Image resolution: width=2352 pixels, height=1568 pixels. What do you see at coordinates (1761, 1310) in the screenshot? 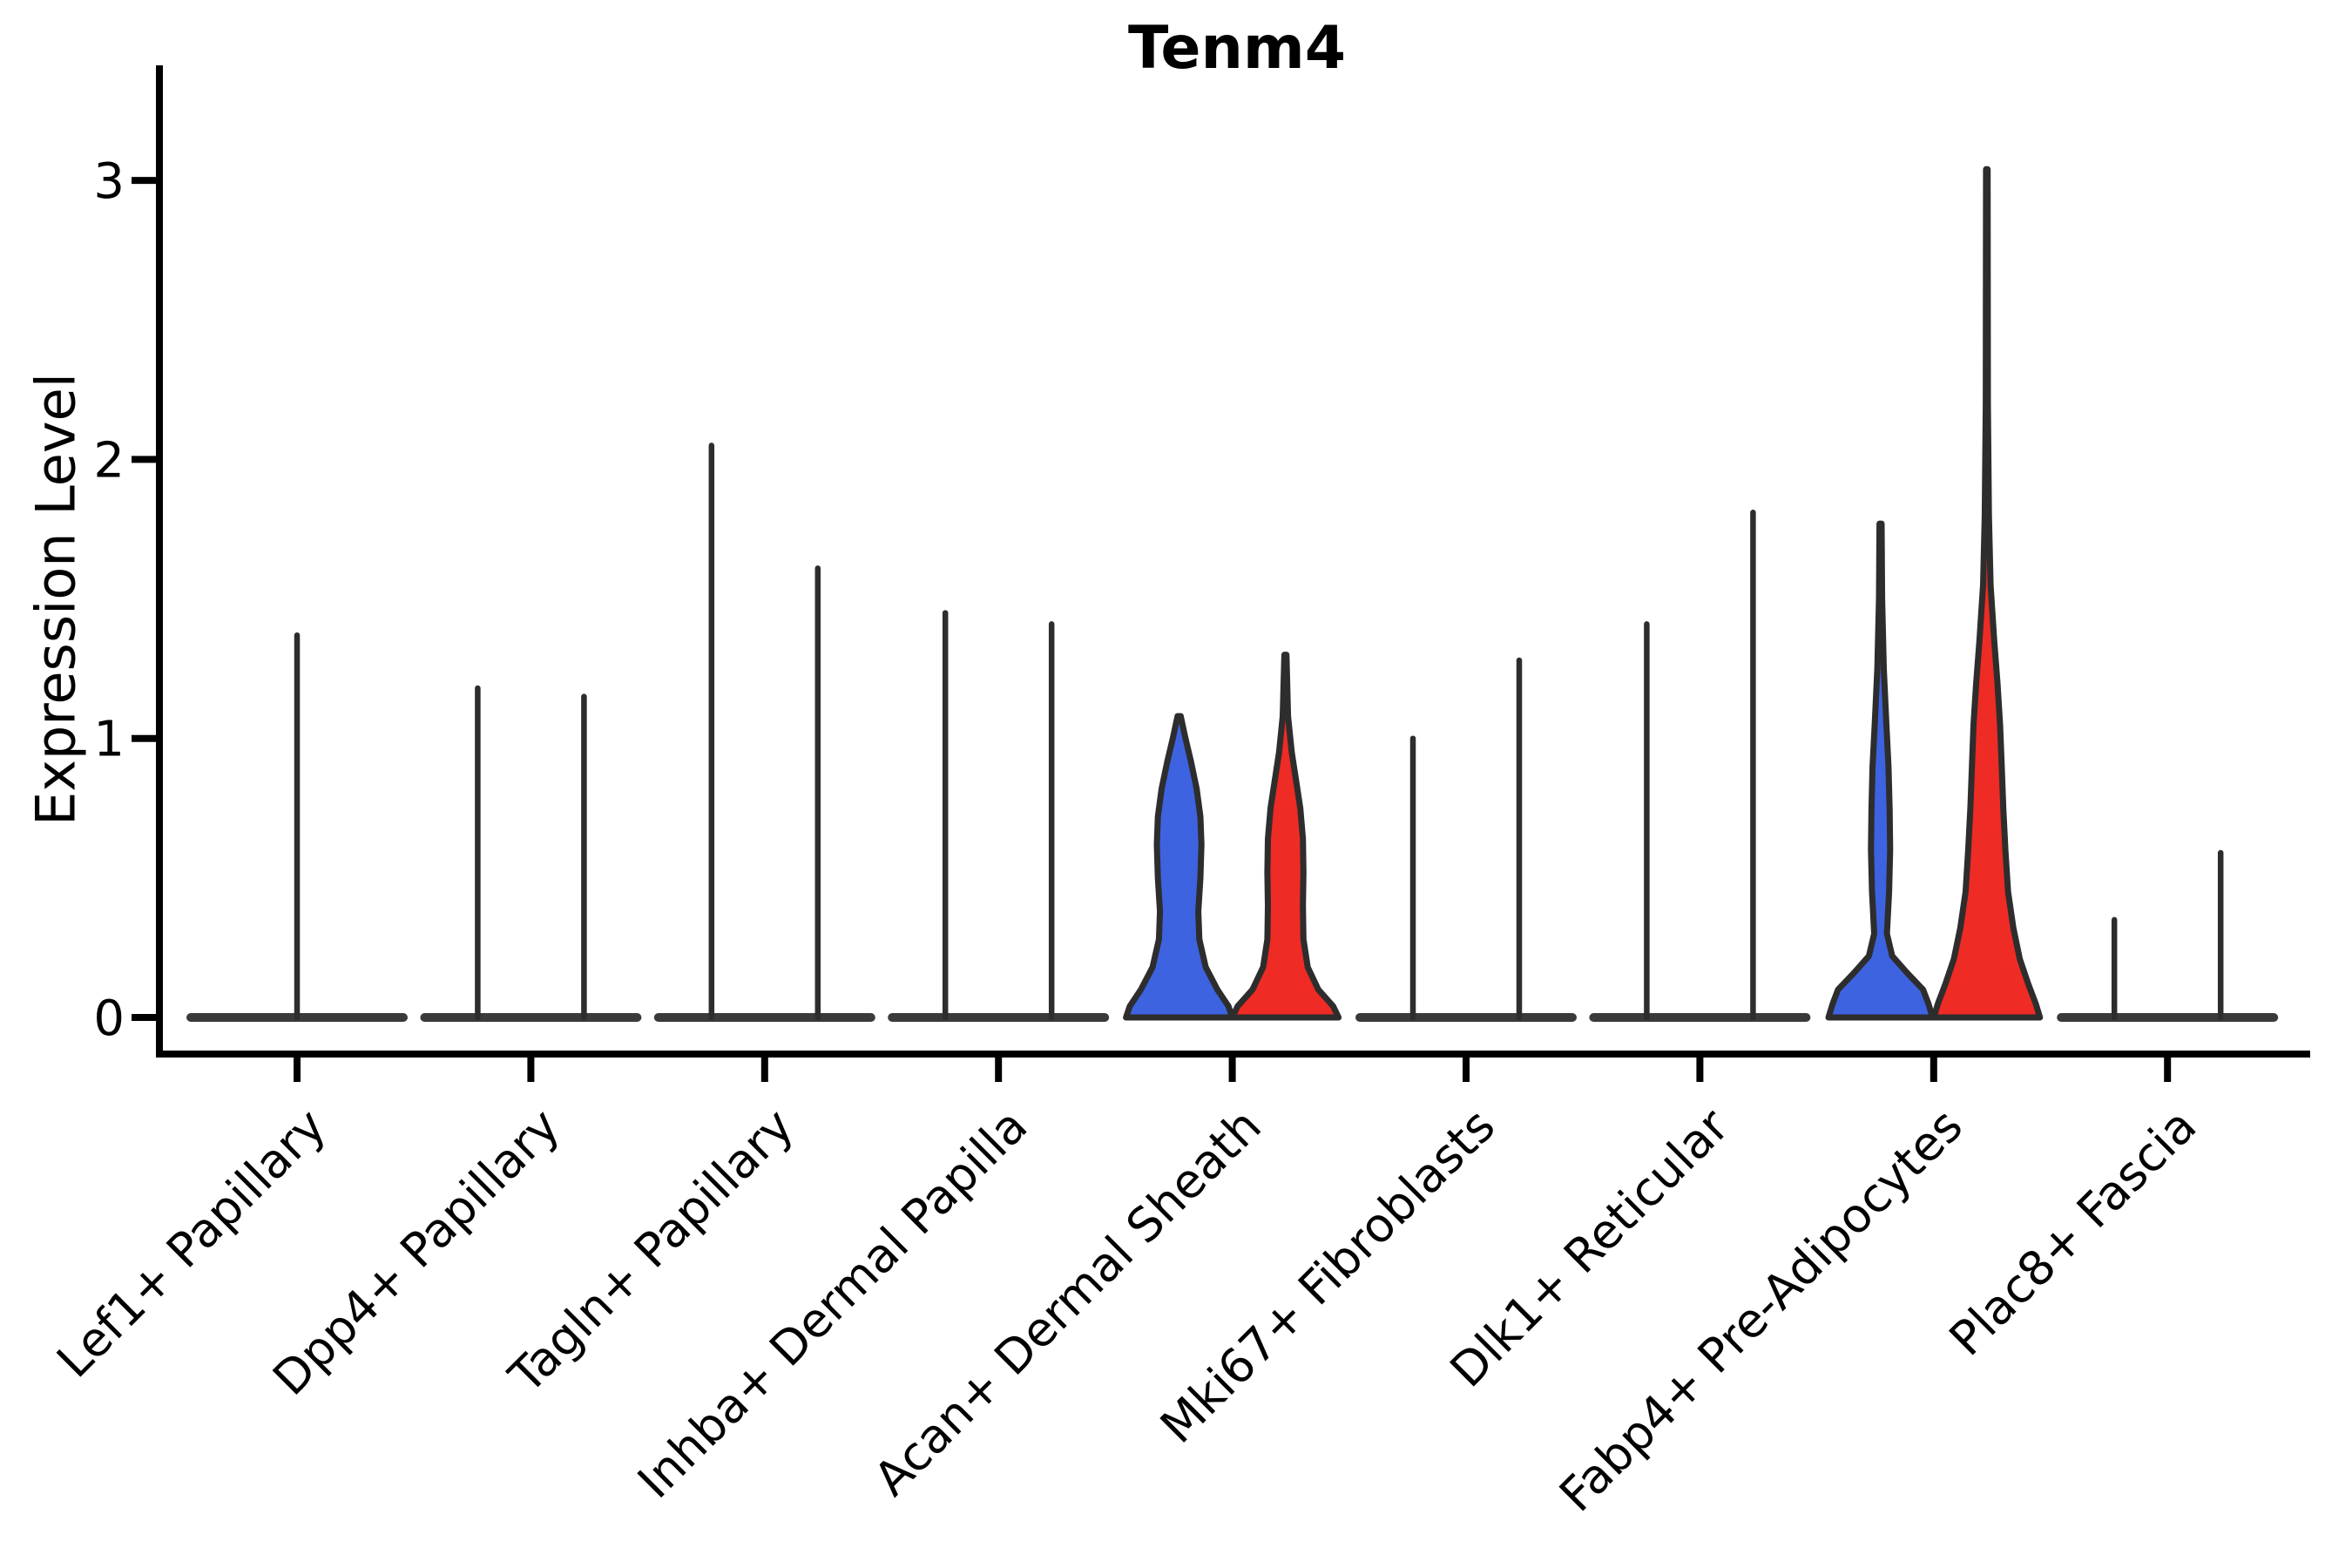
I see `x-category-label: Fabp4+ Pre-Adipocytes` at bounding box center [1761, 1310].